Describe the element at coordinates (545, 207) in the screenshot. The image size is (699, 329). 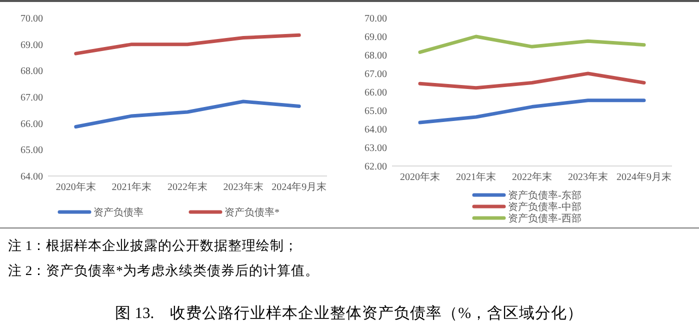
I see `legend-label: 资产负债率-中部` at that location.